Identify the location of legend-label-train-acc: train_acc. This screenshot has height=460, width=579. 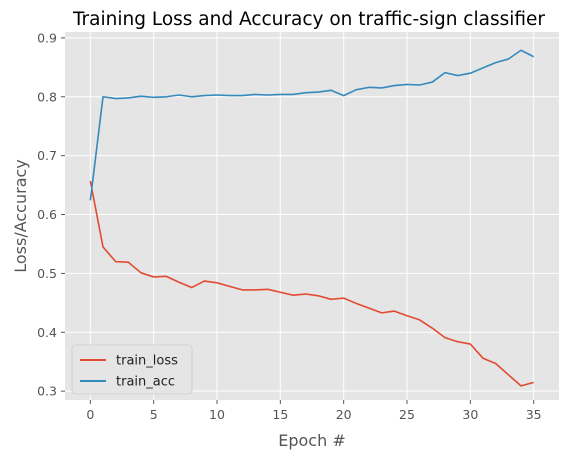
(145, 382).